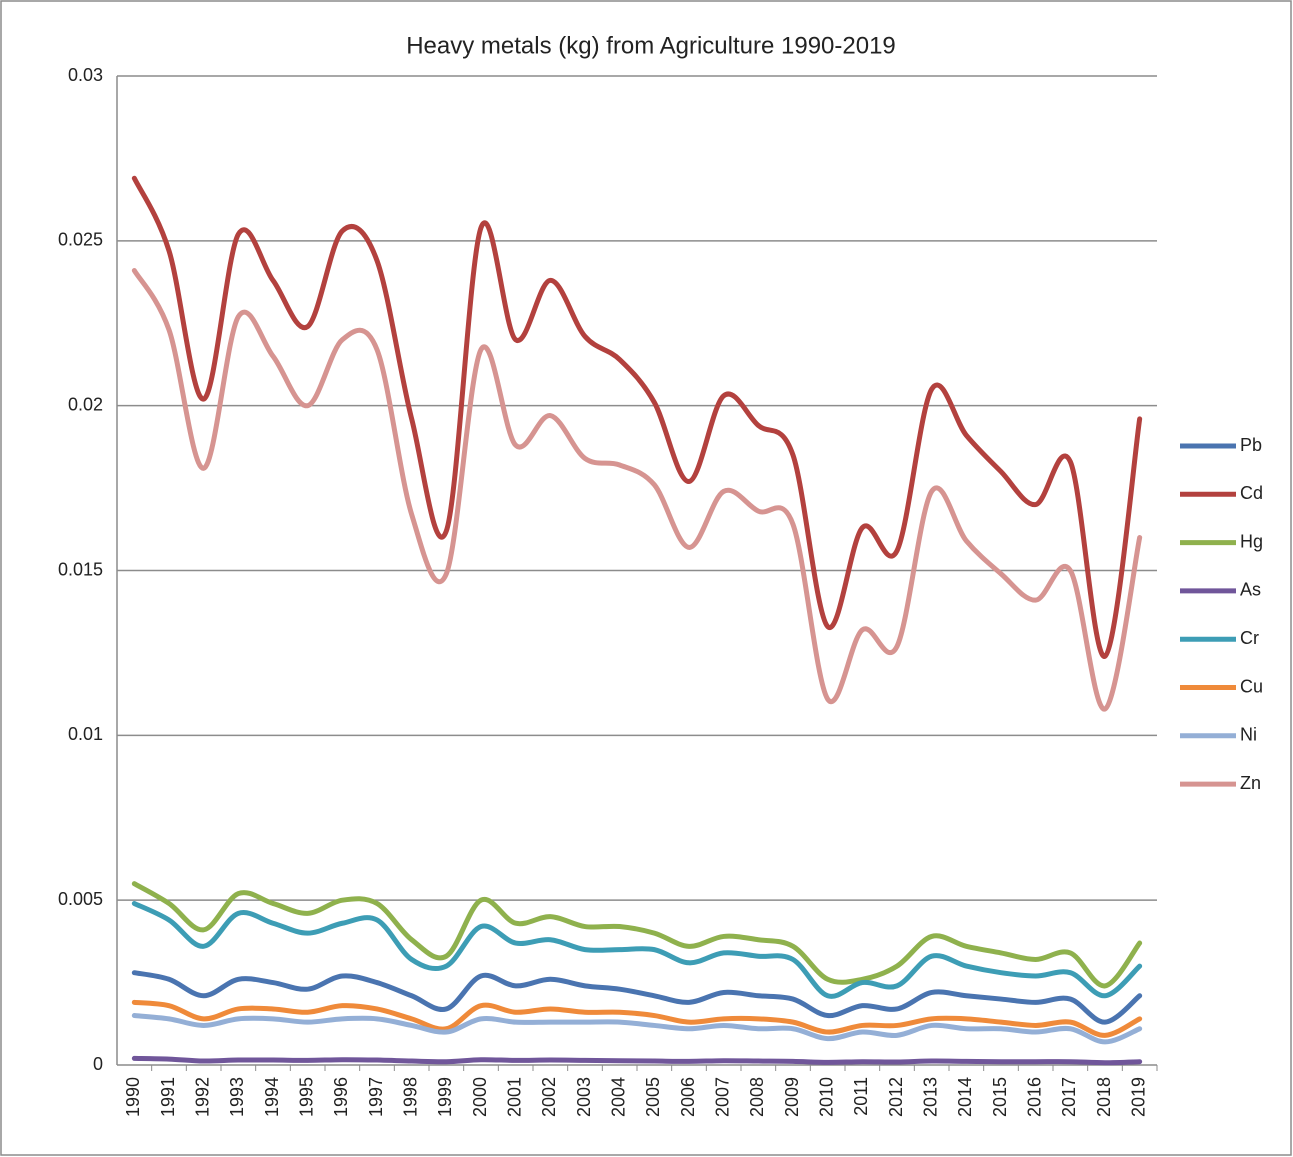  I want to click on x-tick-label: 1990, so click(133, 1097).